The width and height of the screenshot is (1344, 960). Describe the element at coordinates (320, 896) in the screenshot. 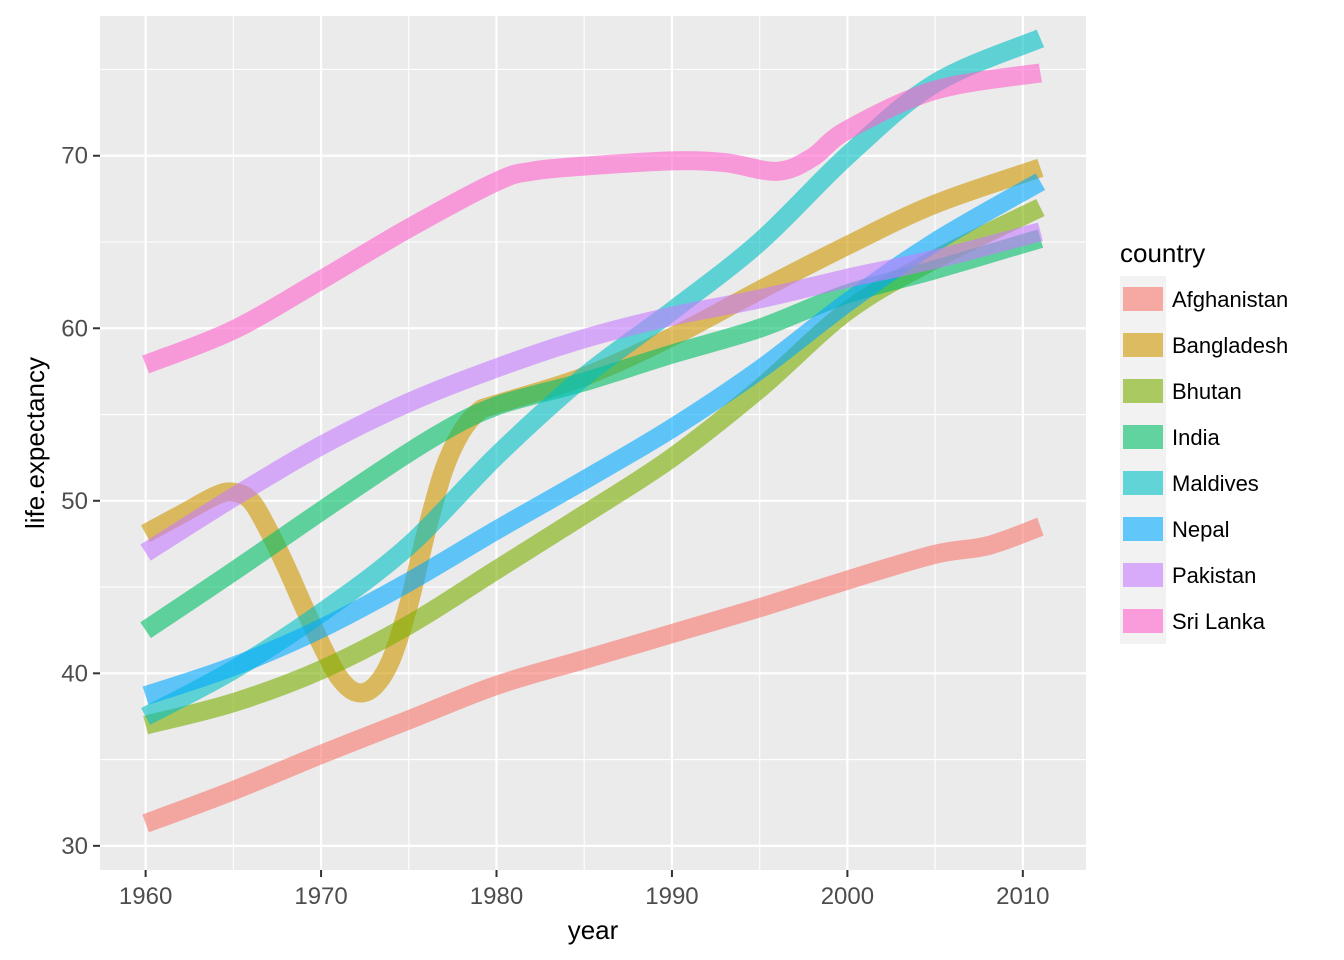

I see `x-tick-label: 1970` at that location.